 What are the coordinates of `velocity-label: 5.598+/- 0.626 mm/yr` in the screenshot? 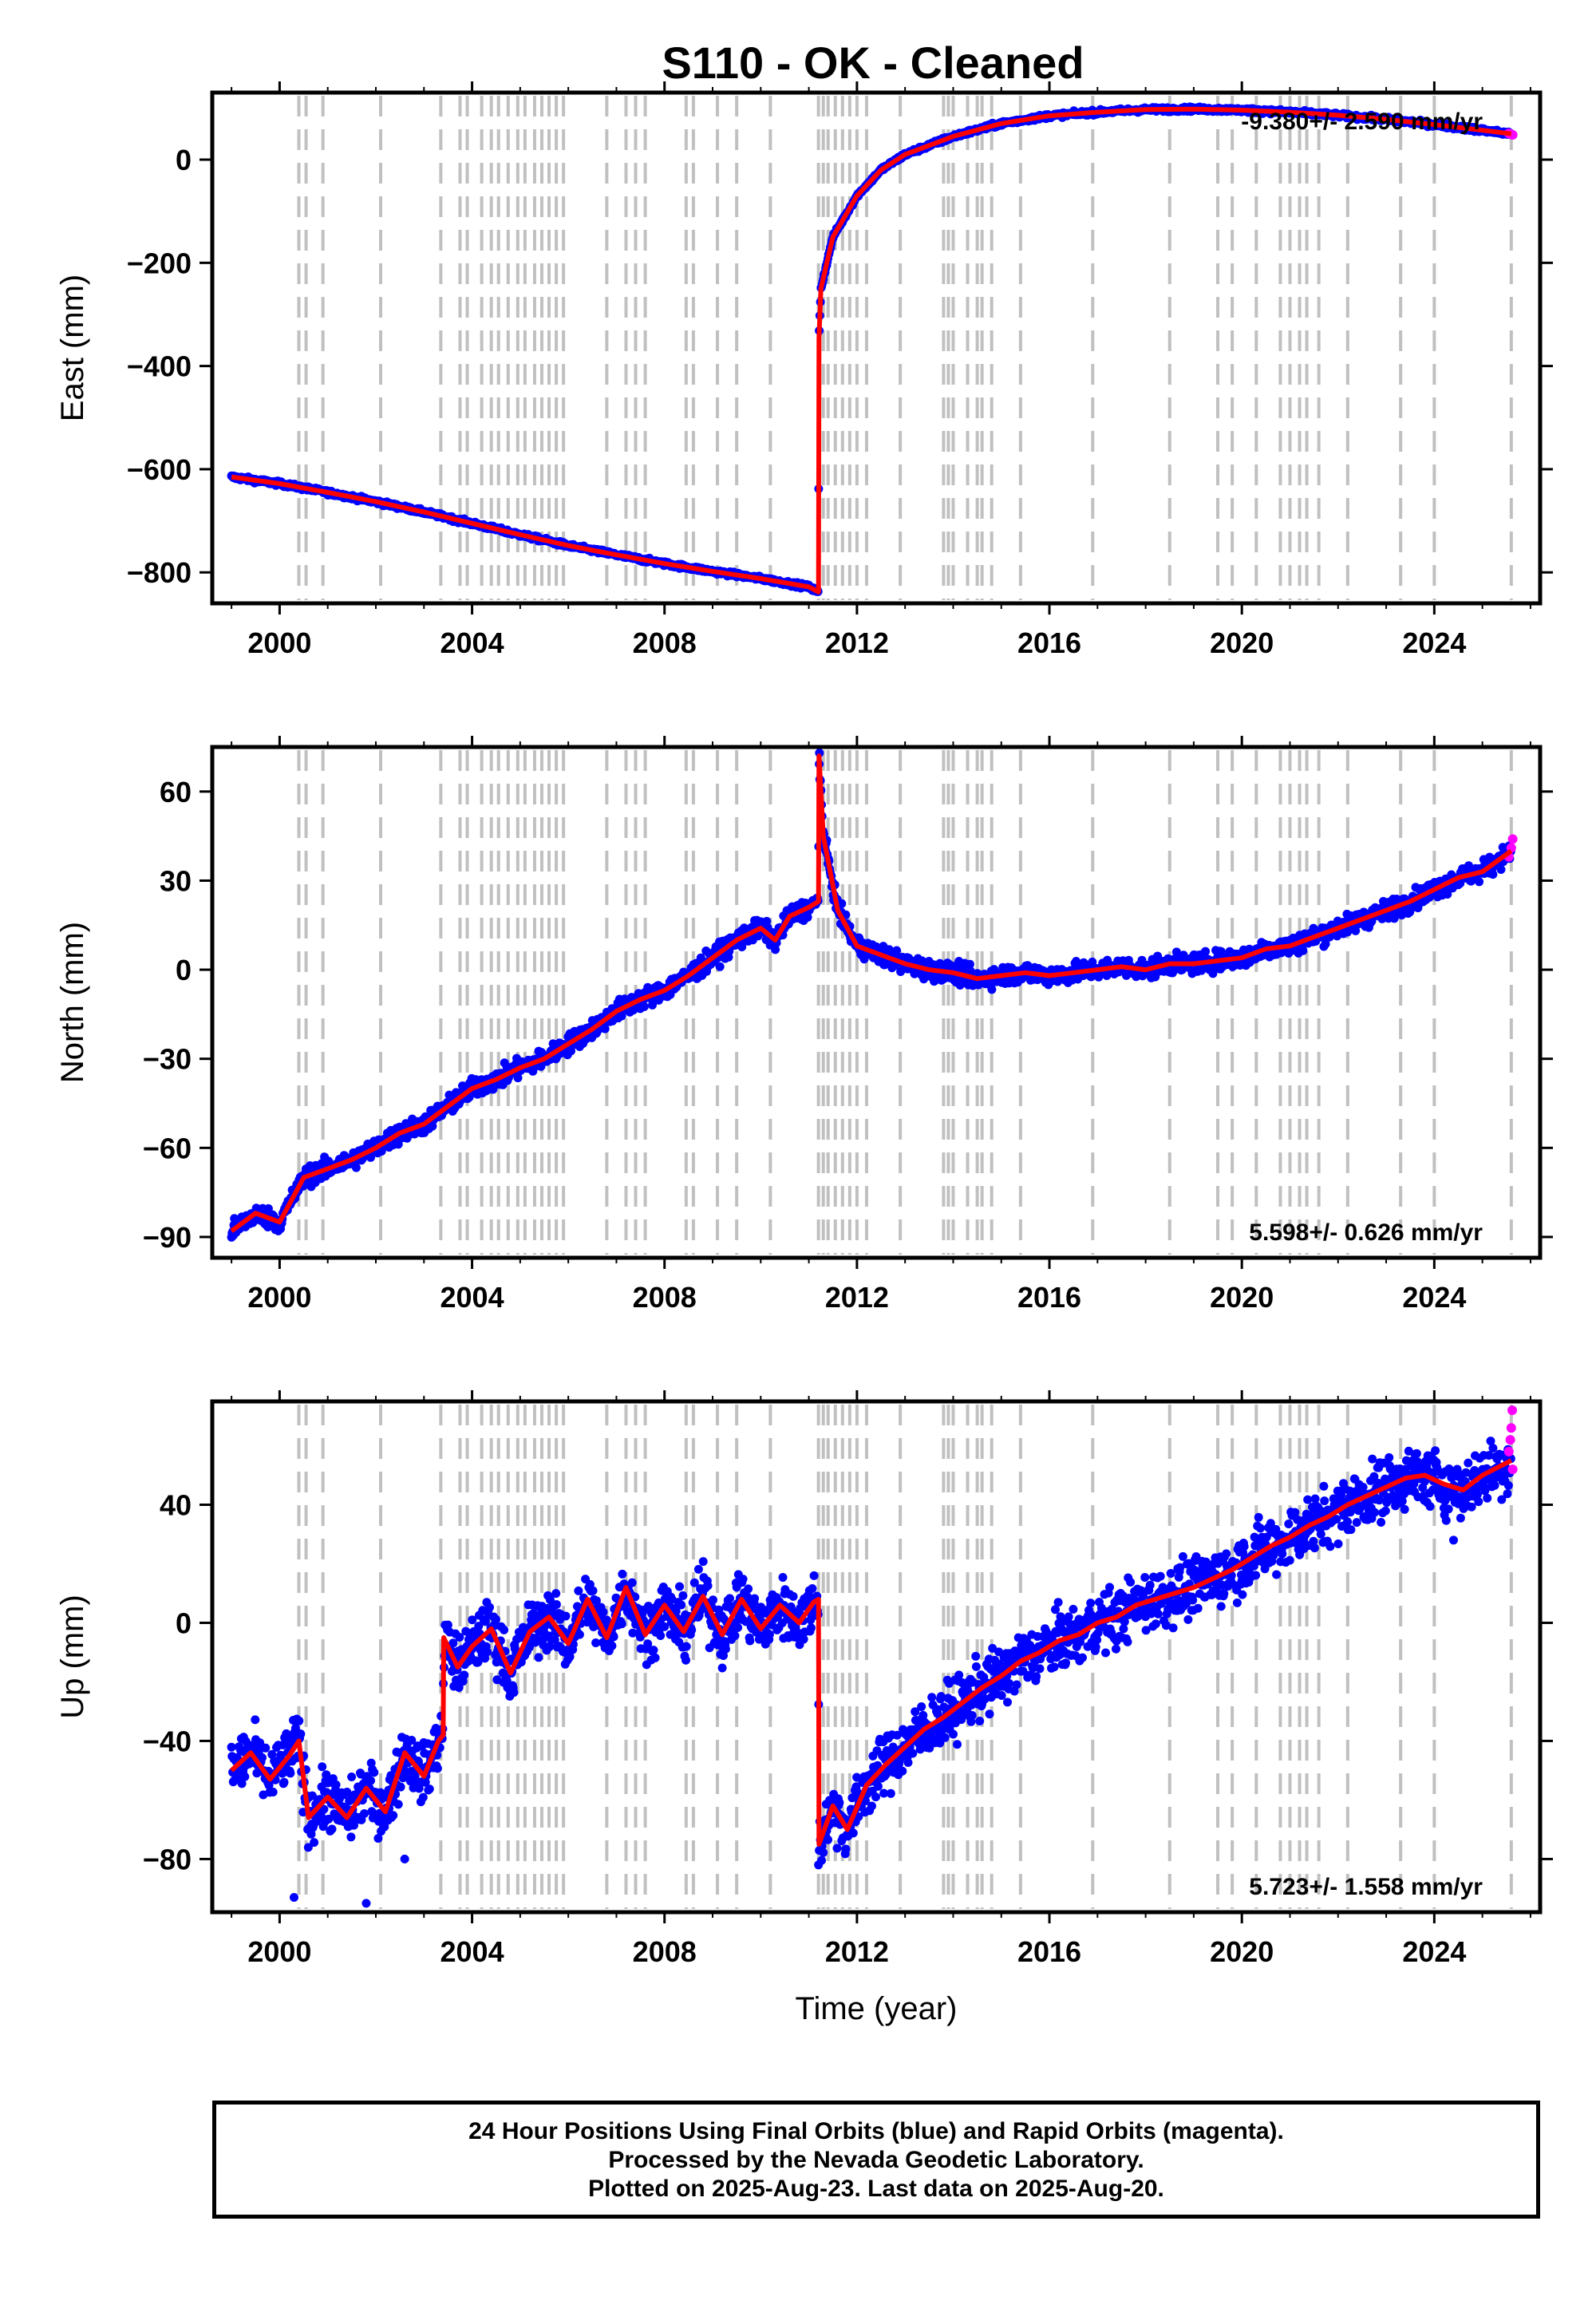 It's located at (1366, 1232).